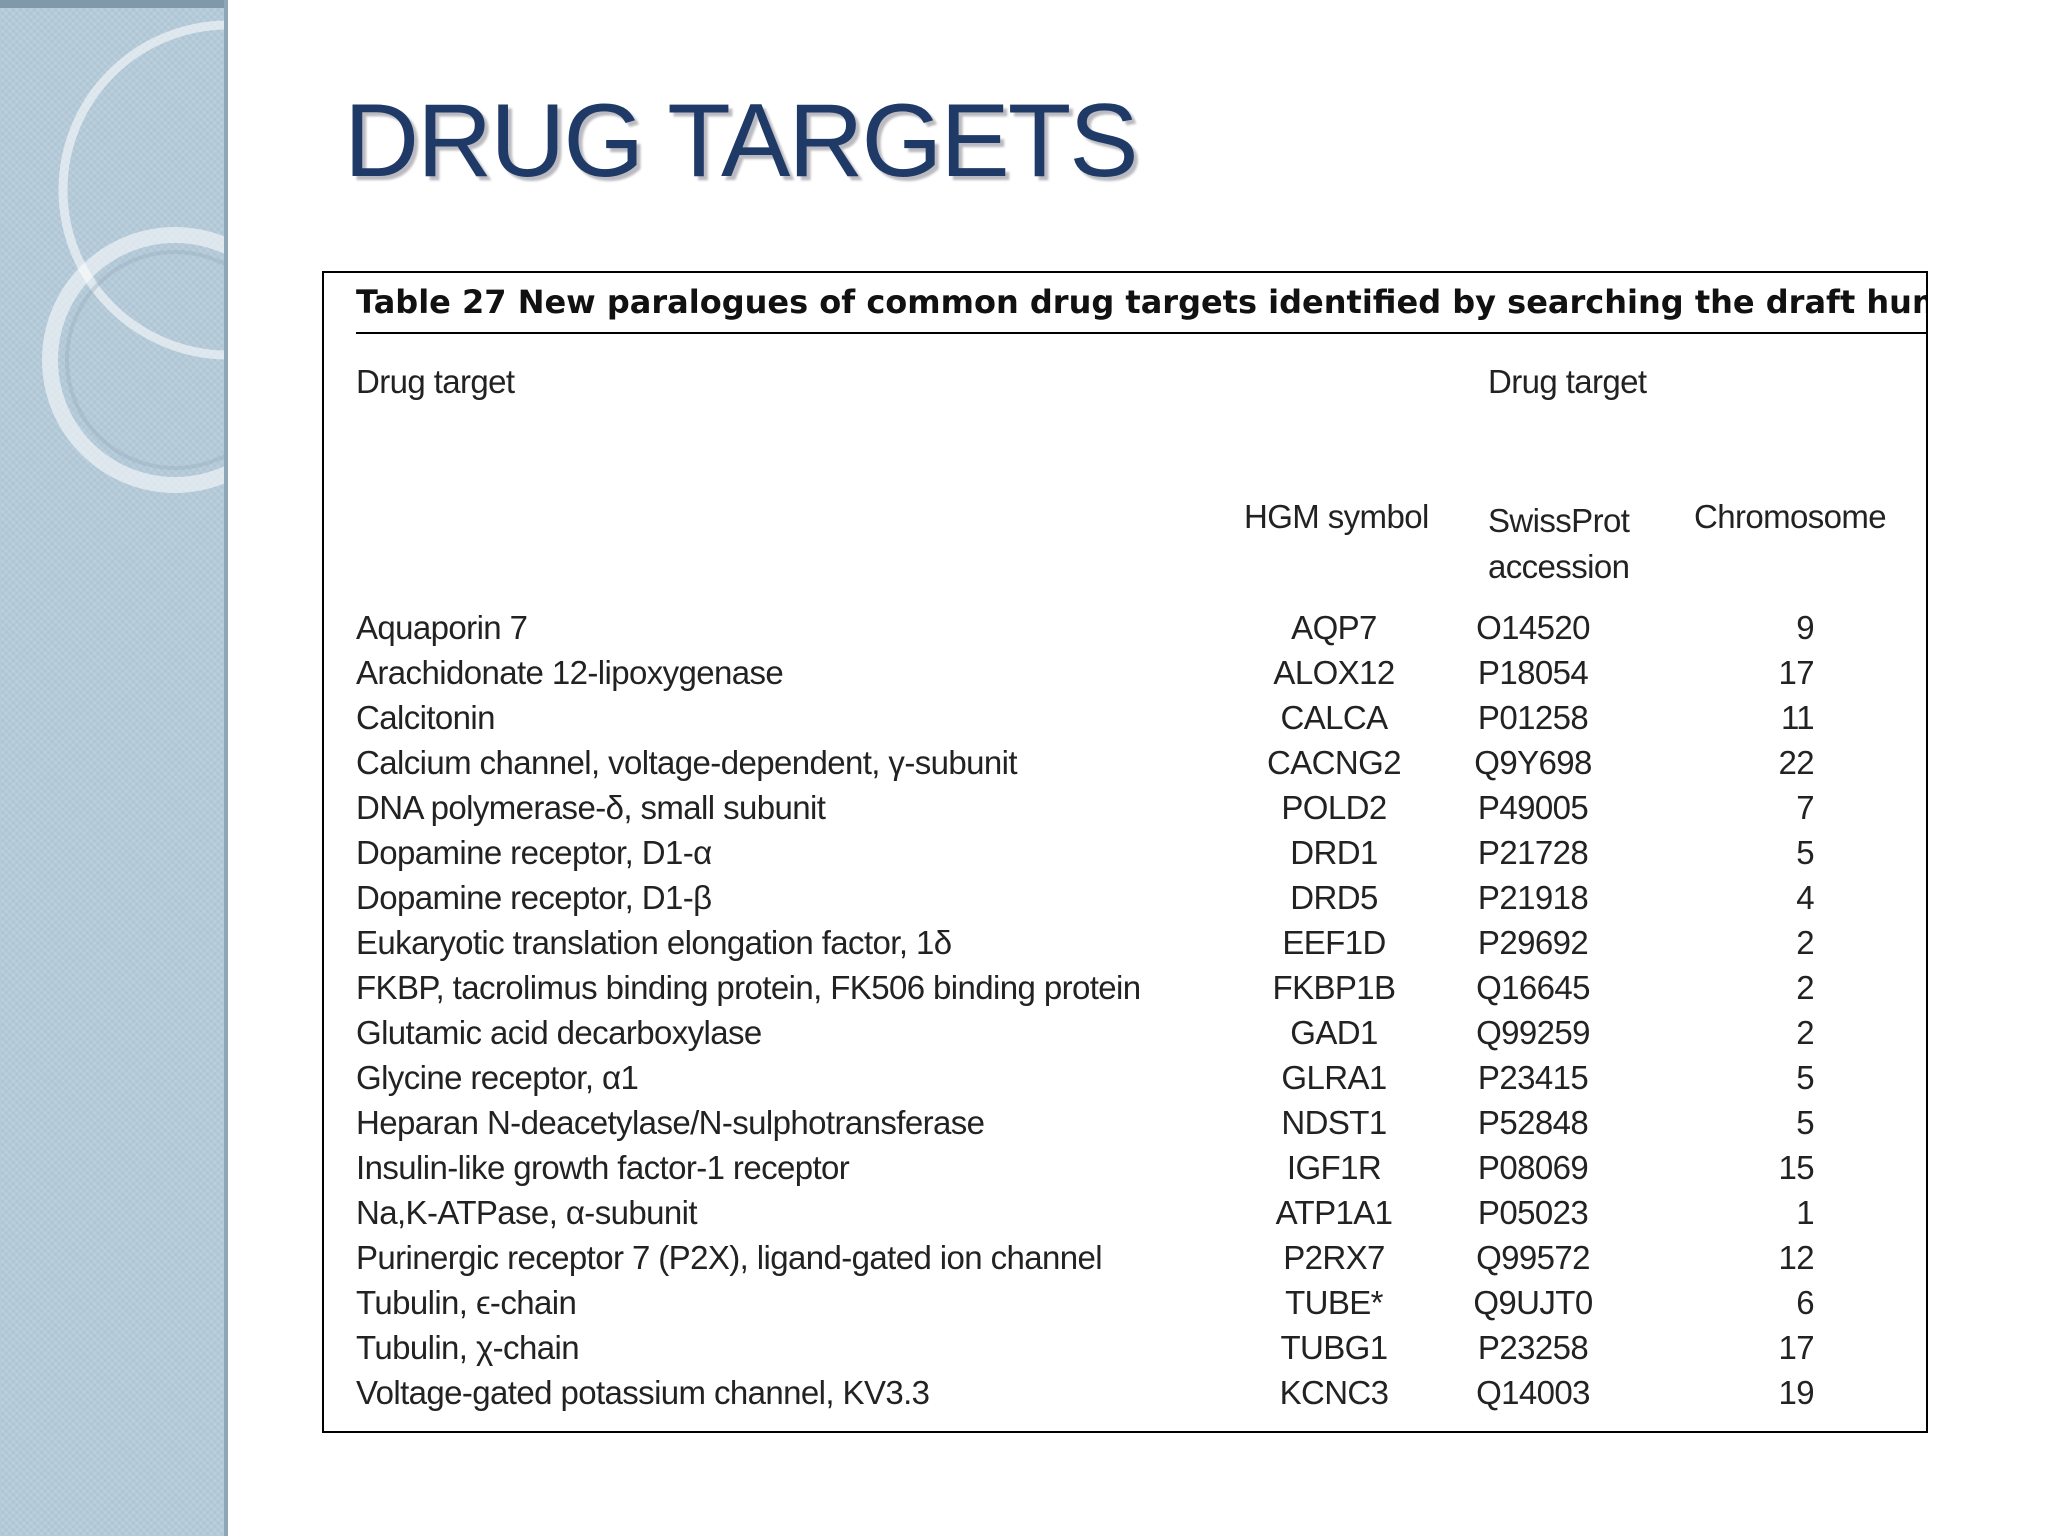 The image size is (2048, 1536). What do you see at coordinates (1334, 1392) in the screenshot?
I see `hgm-symbol-cell: KCNC3` at bounding box center [1334, 1392].